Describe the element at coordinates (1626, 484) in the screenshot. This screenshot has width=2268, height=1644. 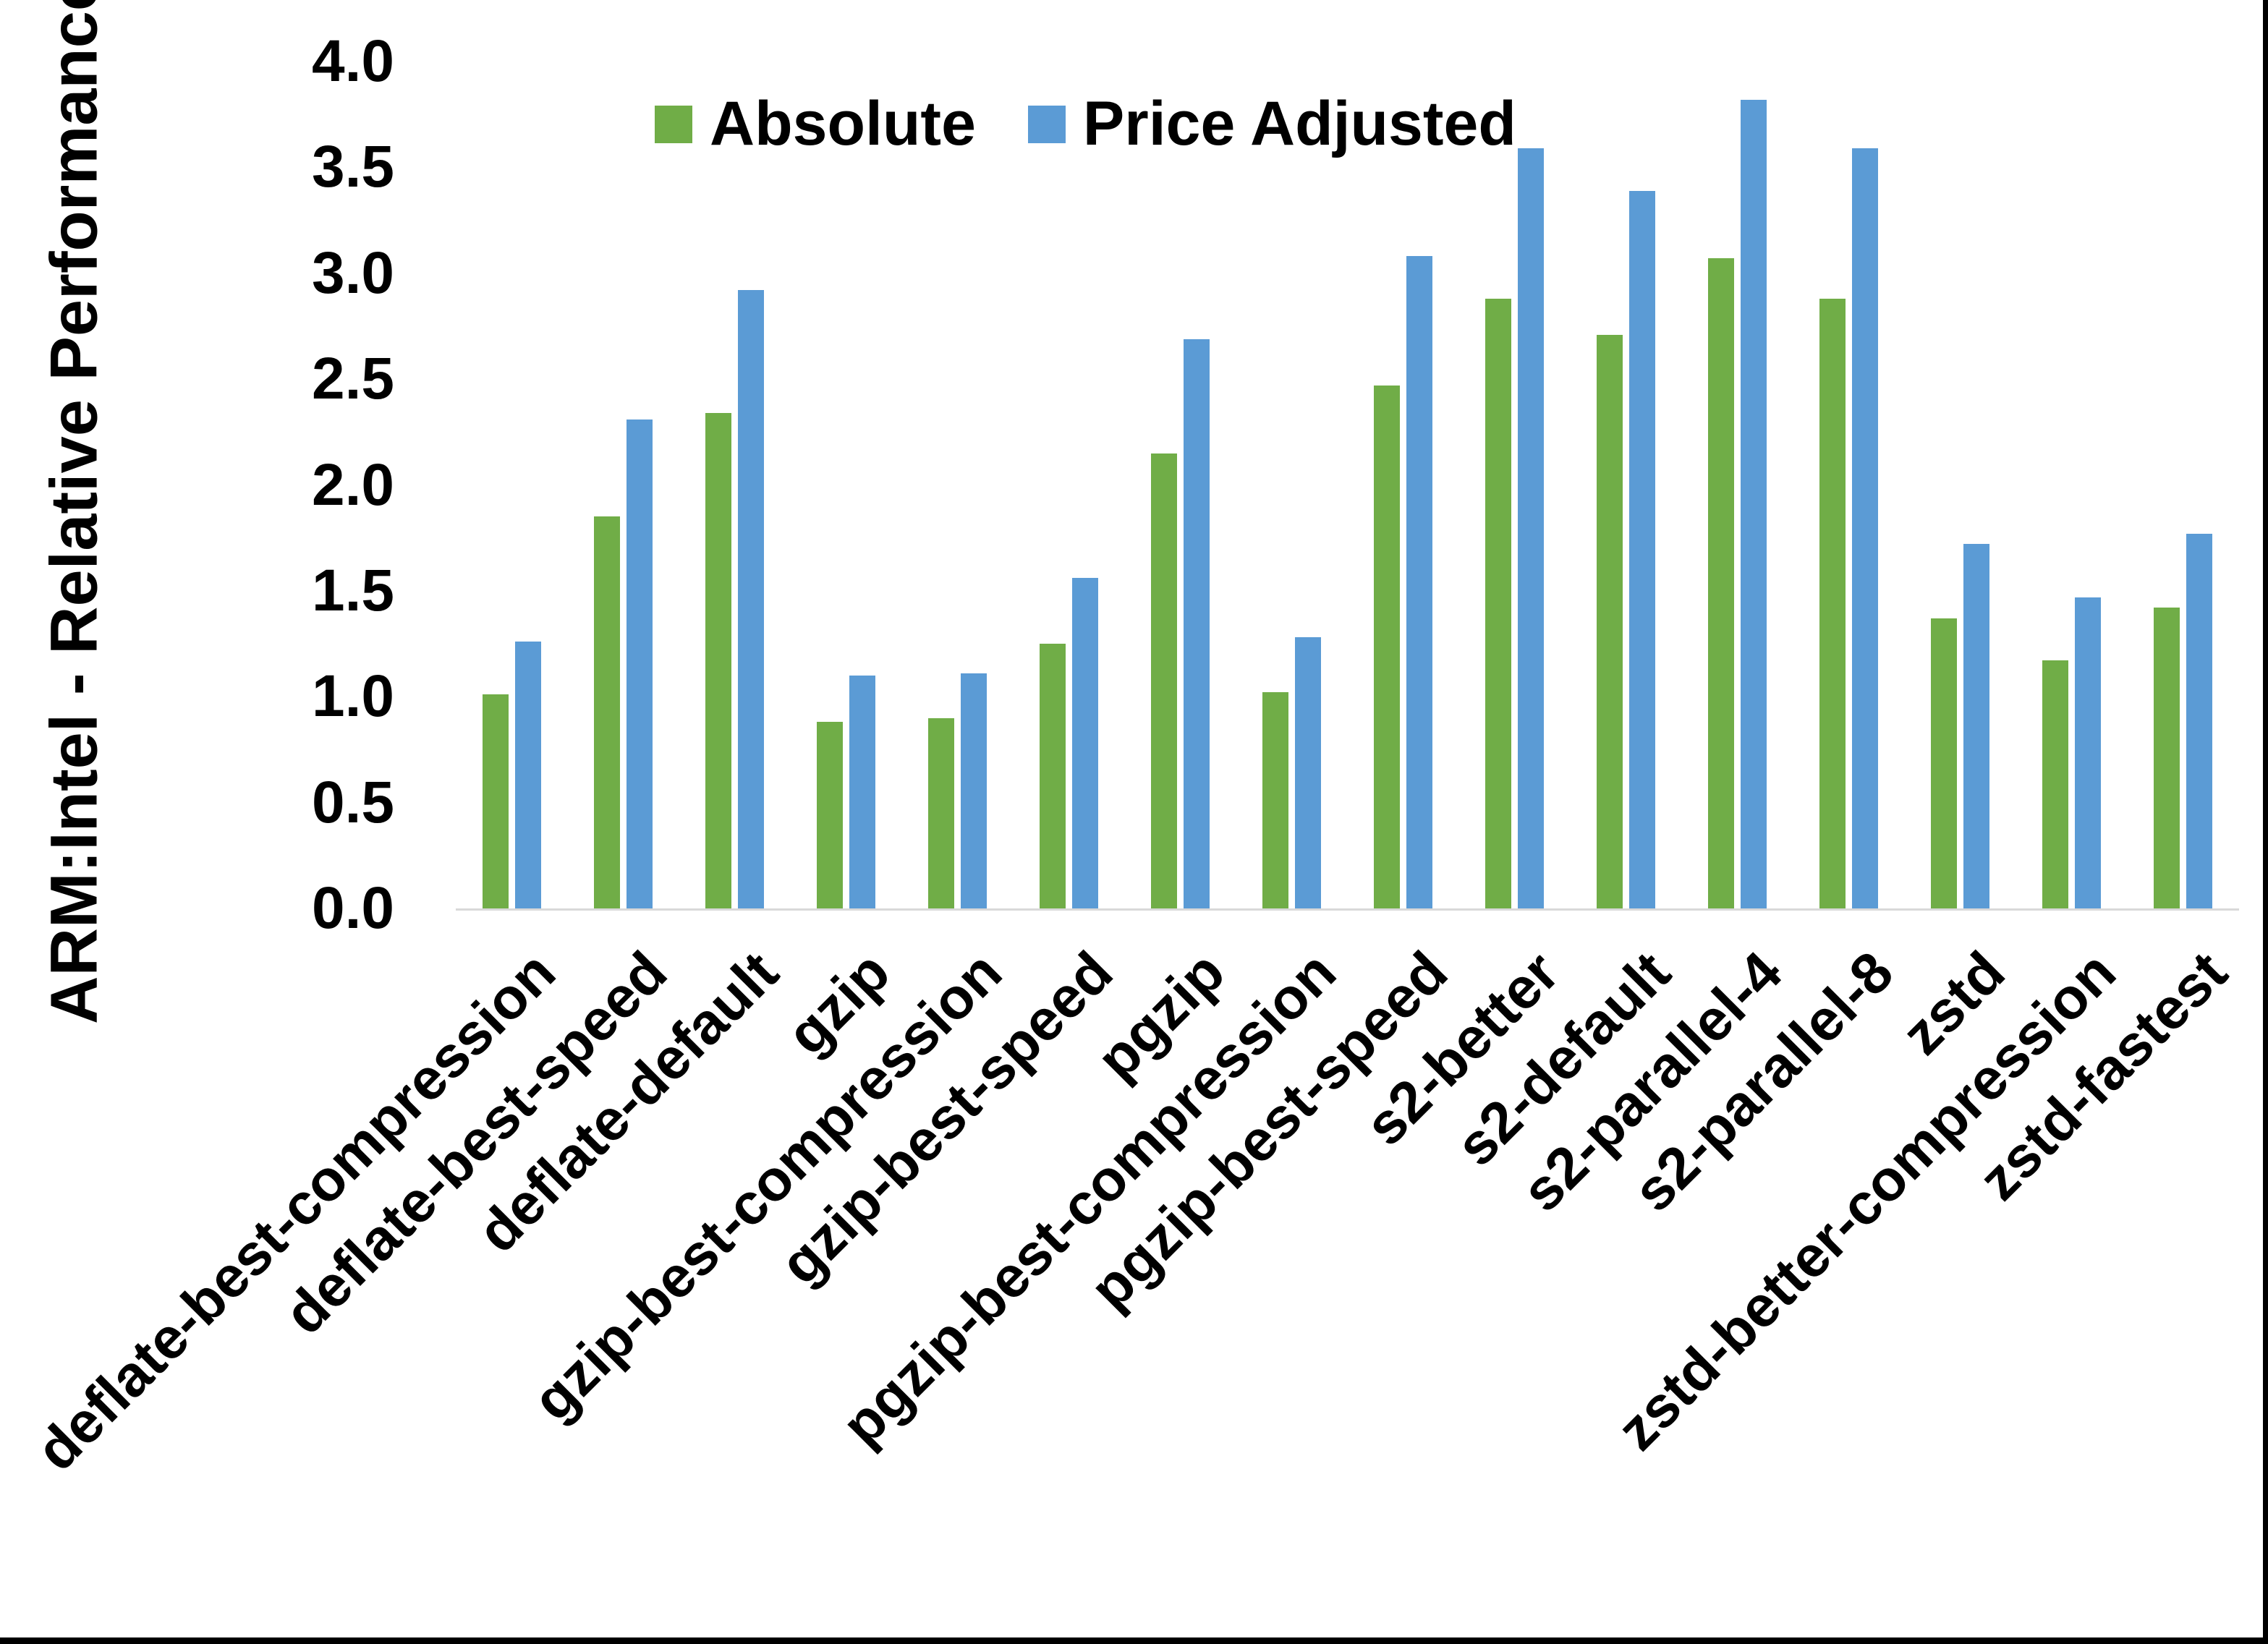
I see `bar-group-s2-default` at that location.